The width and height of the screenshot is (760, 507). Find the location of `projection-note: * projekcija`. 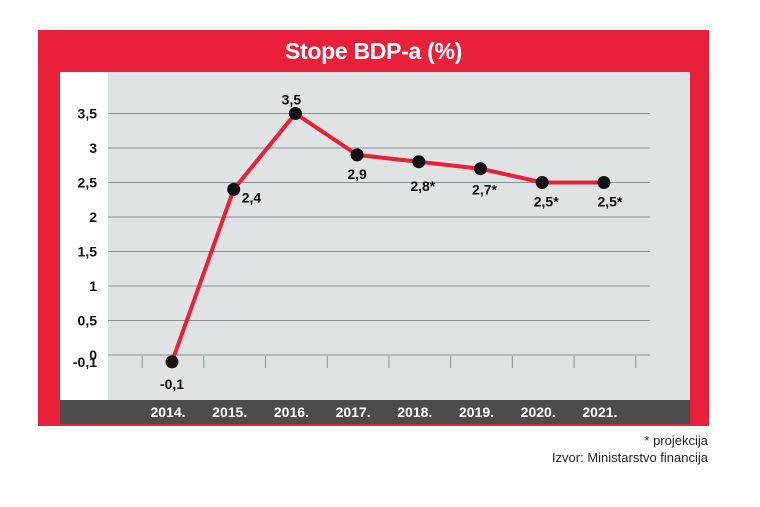

projection-note: * projekcija is located at coordinates (676, 440).